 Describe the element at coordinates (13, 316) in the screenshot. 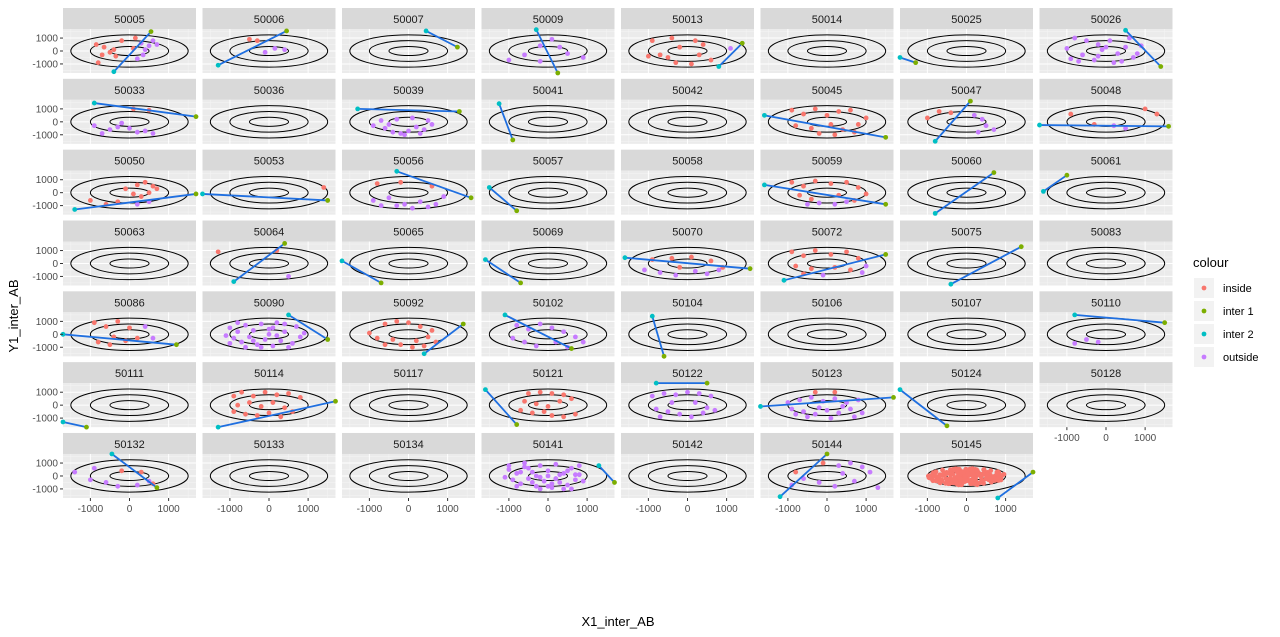

I see `y-axis-title: Y1_inter_AB` at that location.